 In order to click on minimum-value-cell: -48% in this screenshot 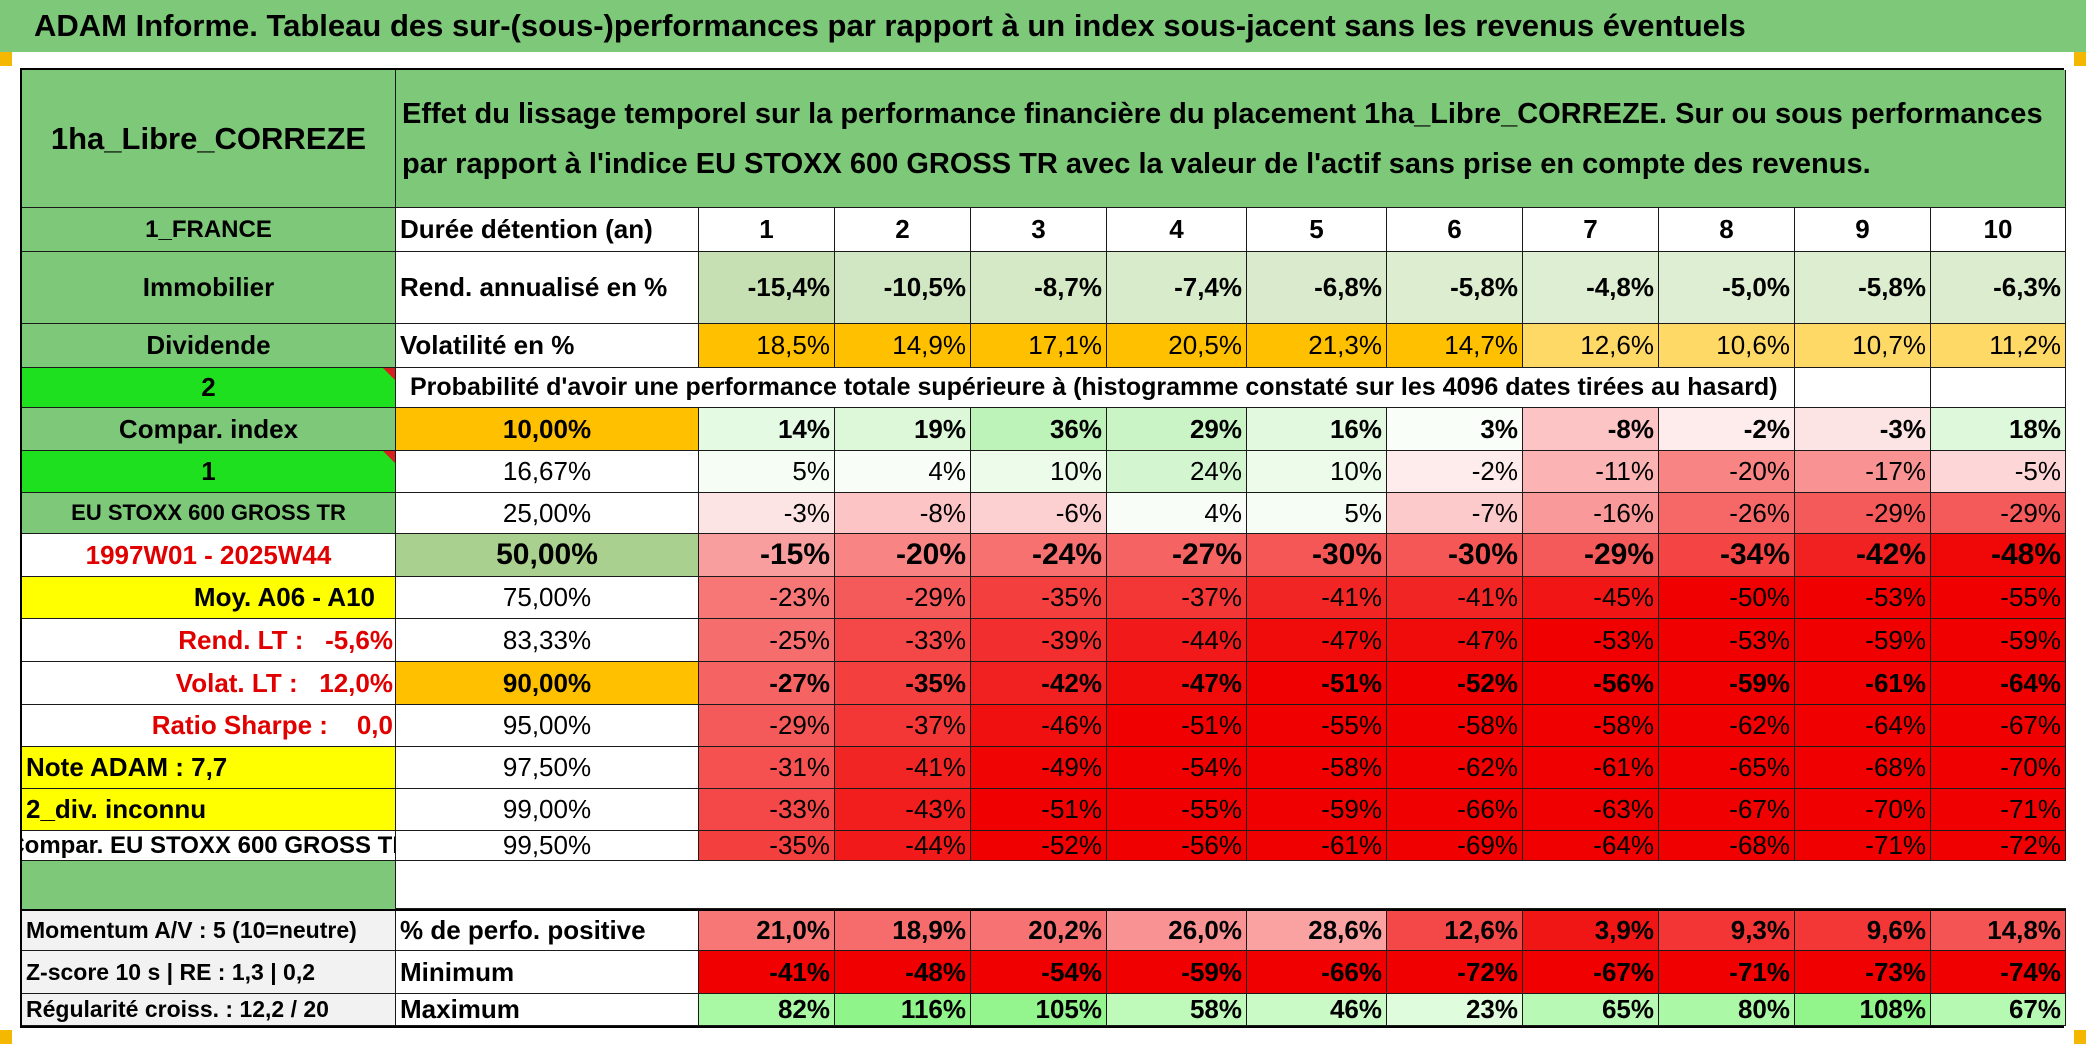, I will do `click(903, 972)`.